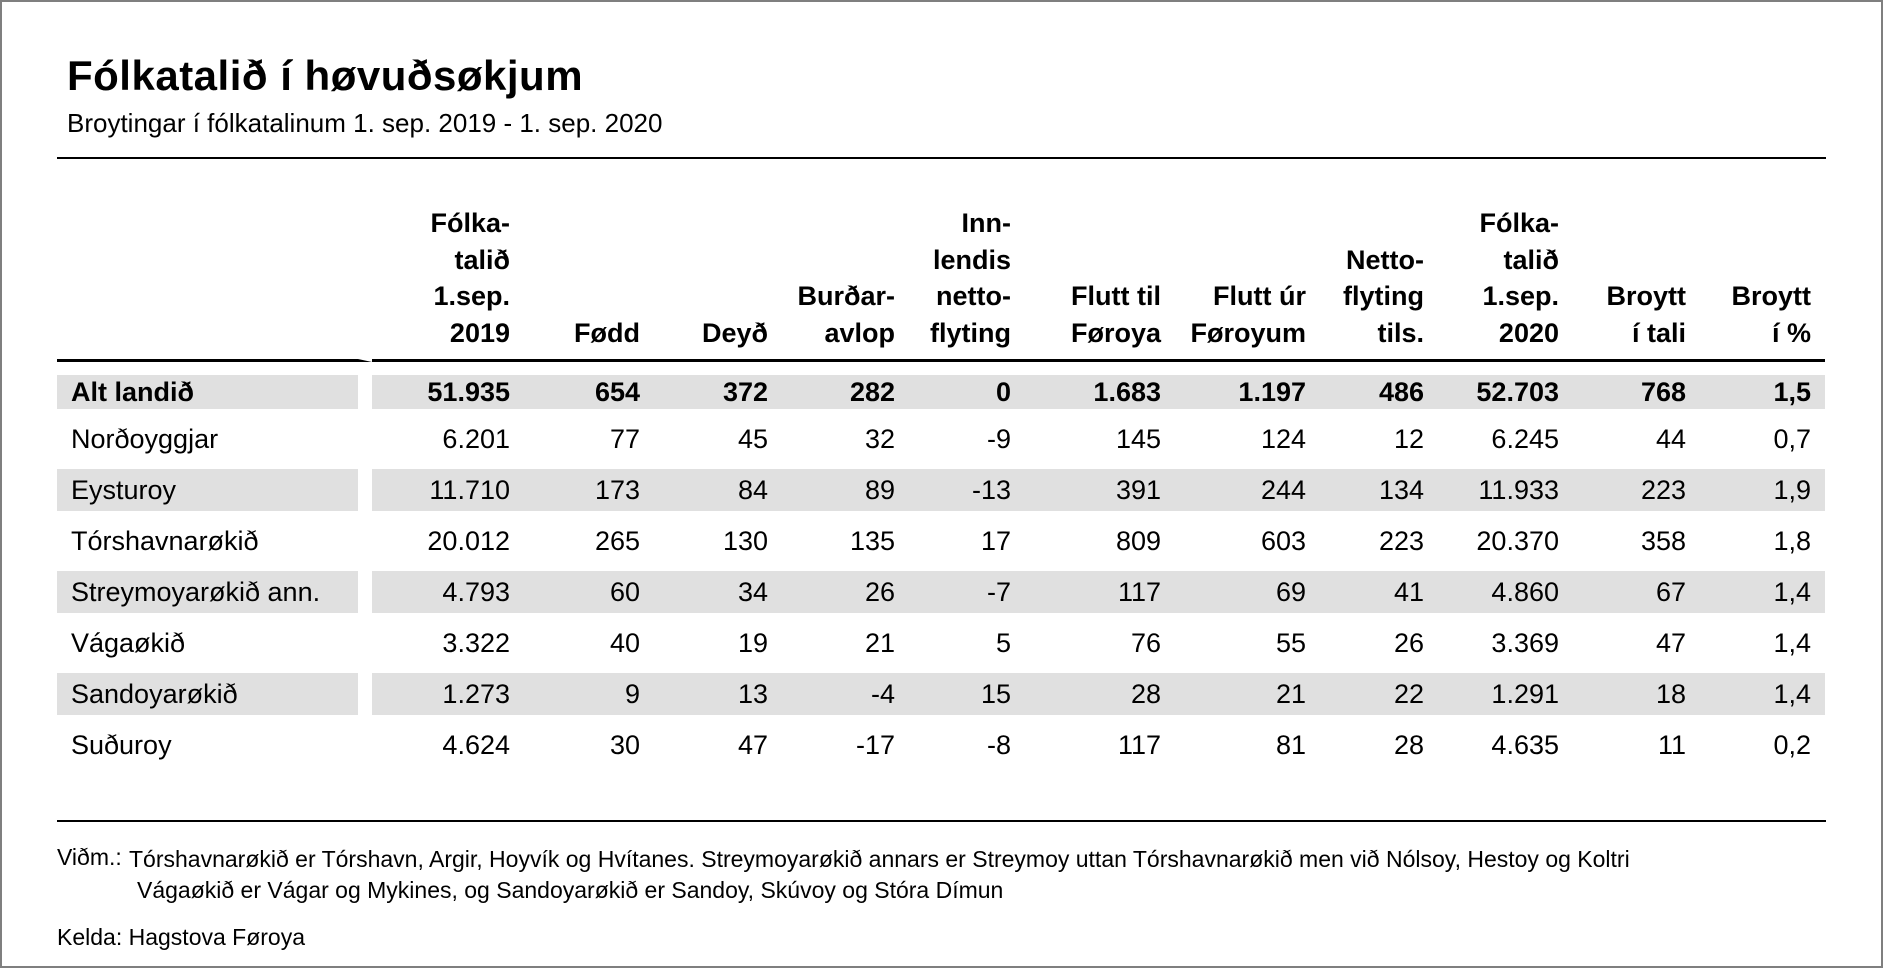  Describe the element at coordinates (875, 744) in the screenshot. I see `value-cell: -17` at that location.